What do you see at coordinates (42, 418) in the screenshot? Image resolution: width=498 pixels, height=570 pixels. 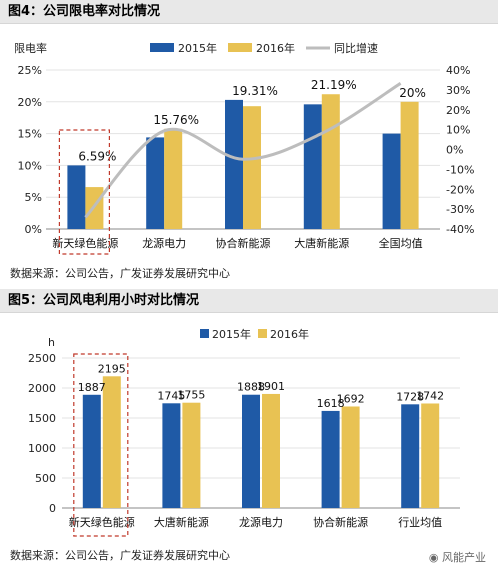 I see `y-tick-label: 1500` at bounding box center [42, 418].